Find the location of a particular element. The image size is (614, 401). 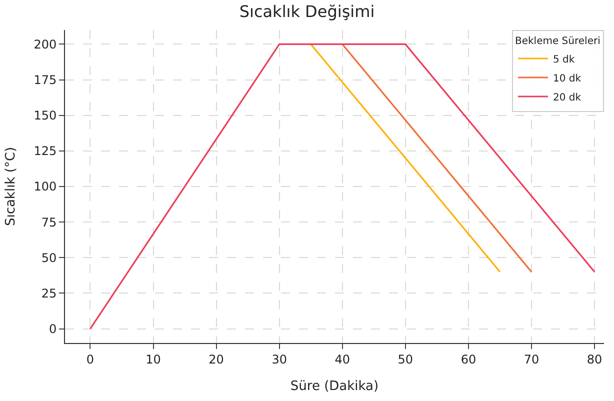

y-tick-label: 150 is located at coordinates (45, 115).